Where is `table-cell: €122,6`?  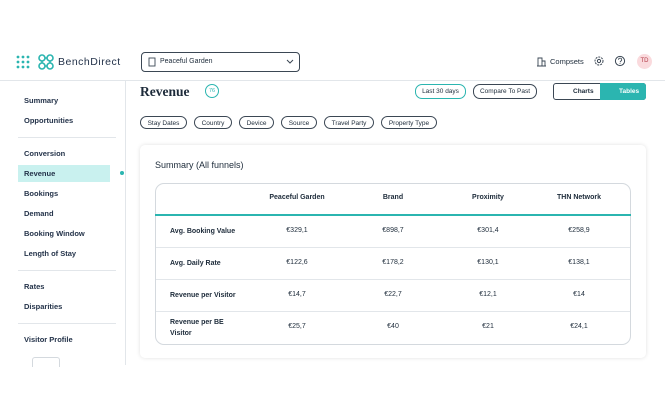
table-cell: €122,6 is located at coordinates (297, 262).